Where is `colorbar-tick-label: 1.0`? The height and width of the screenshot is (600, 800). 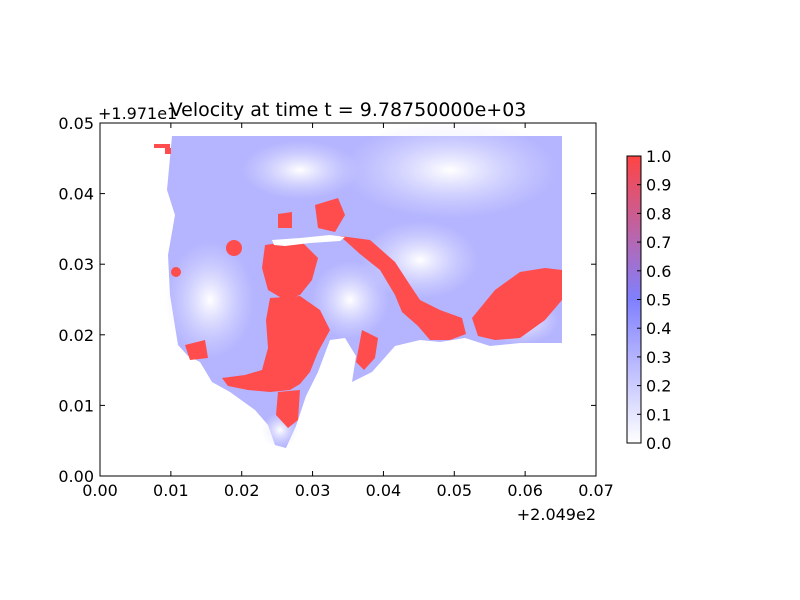
colorbar-tick-label: 1.0 is located at coordinates (658, 156).